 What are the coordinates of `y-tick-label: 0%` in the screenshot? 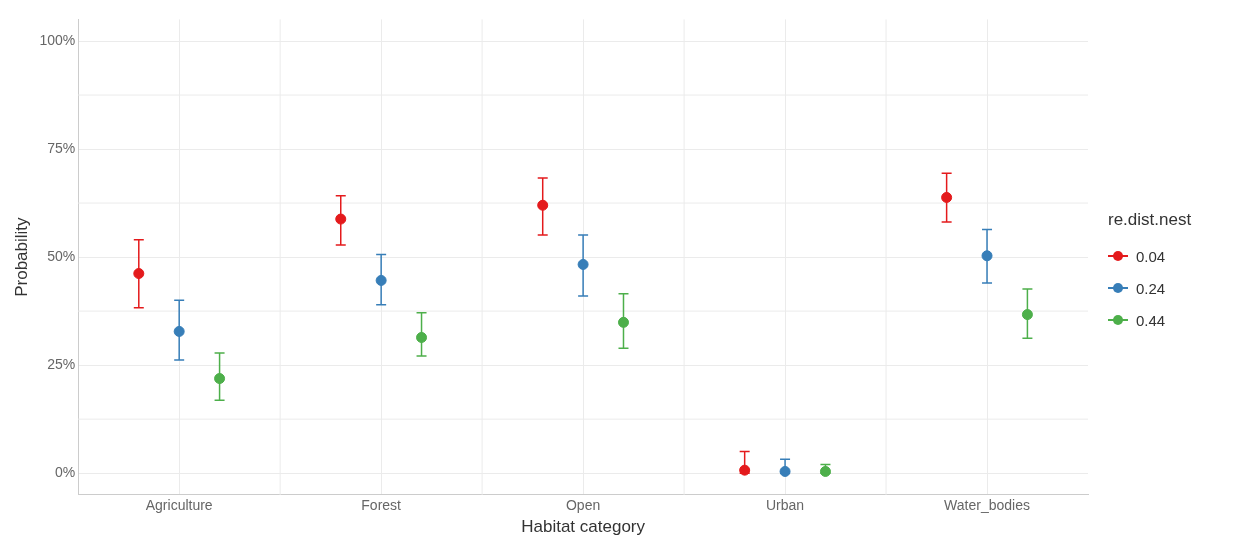 It's located at (65, 472).